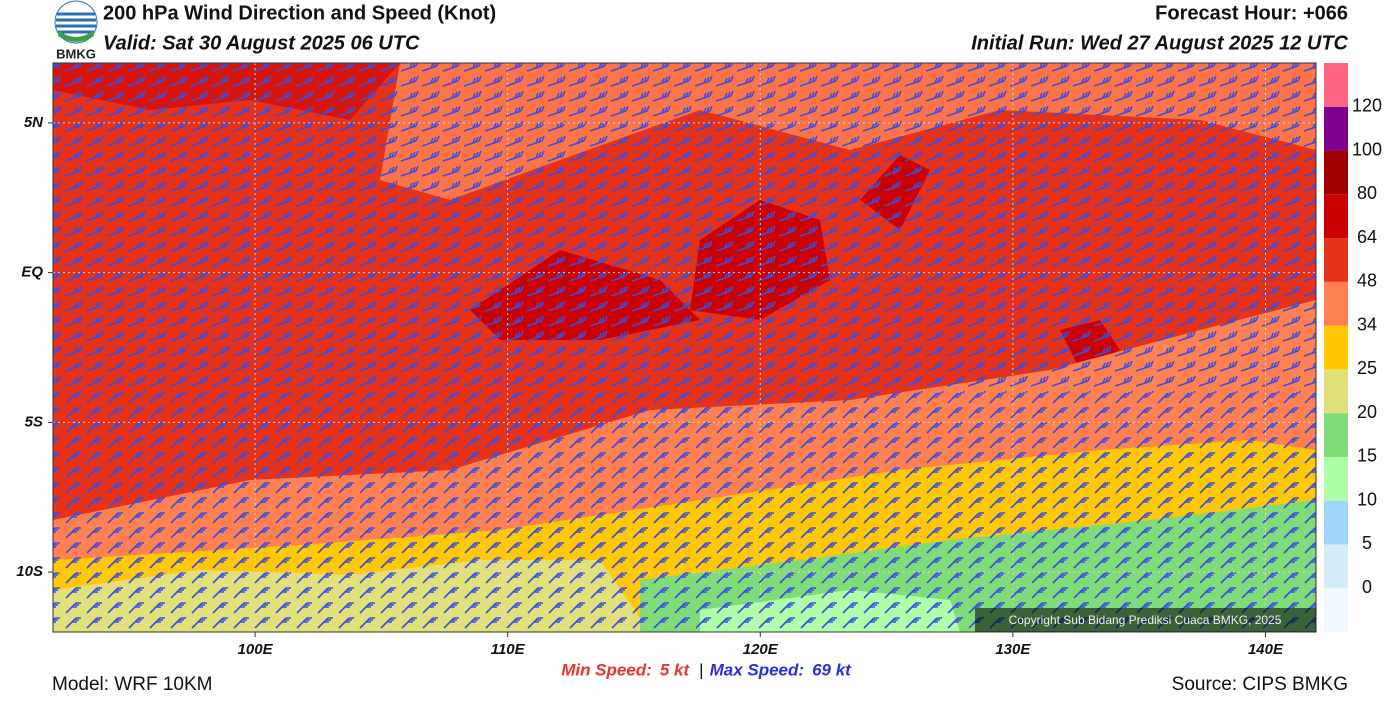 This screenshot has width=1400, height=709. What do you see at coordinates (32, 272) in the screenshot?
I see `y-tick-label: EQ` at bounding box center [32, 272].